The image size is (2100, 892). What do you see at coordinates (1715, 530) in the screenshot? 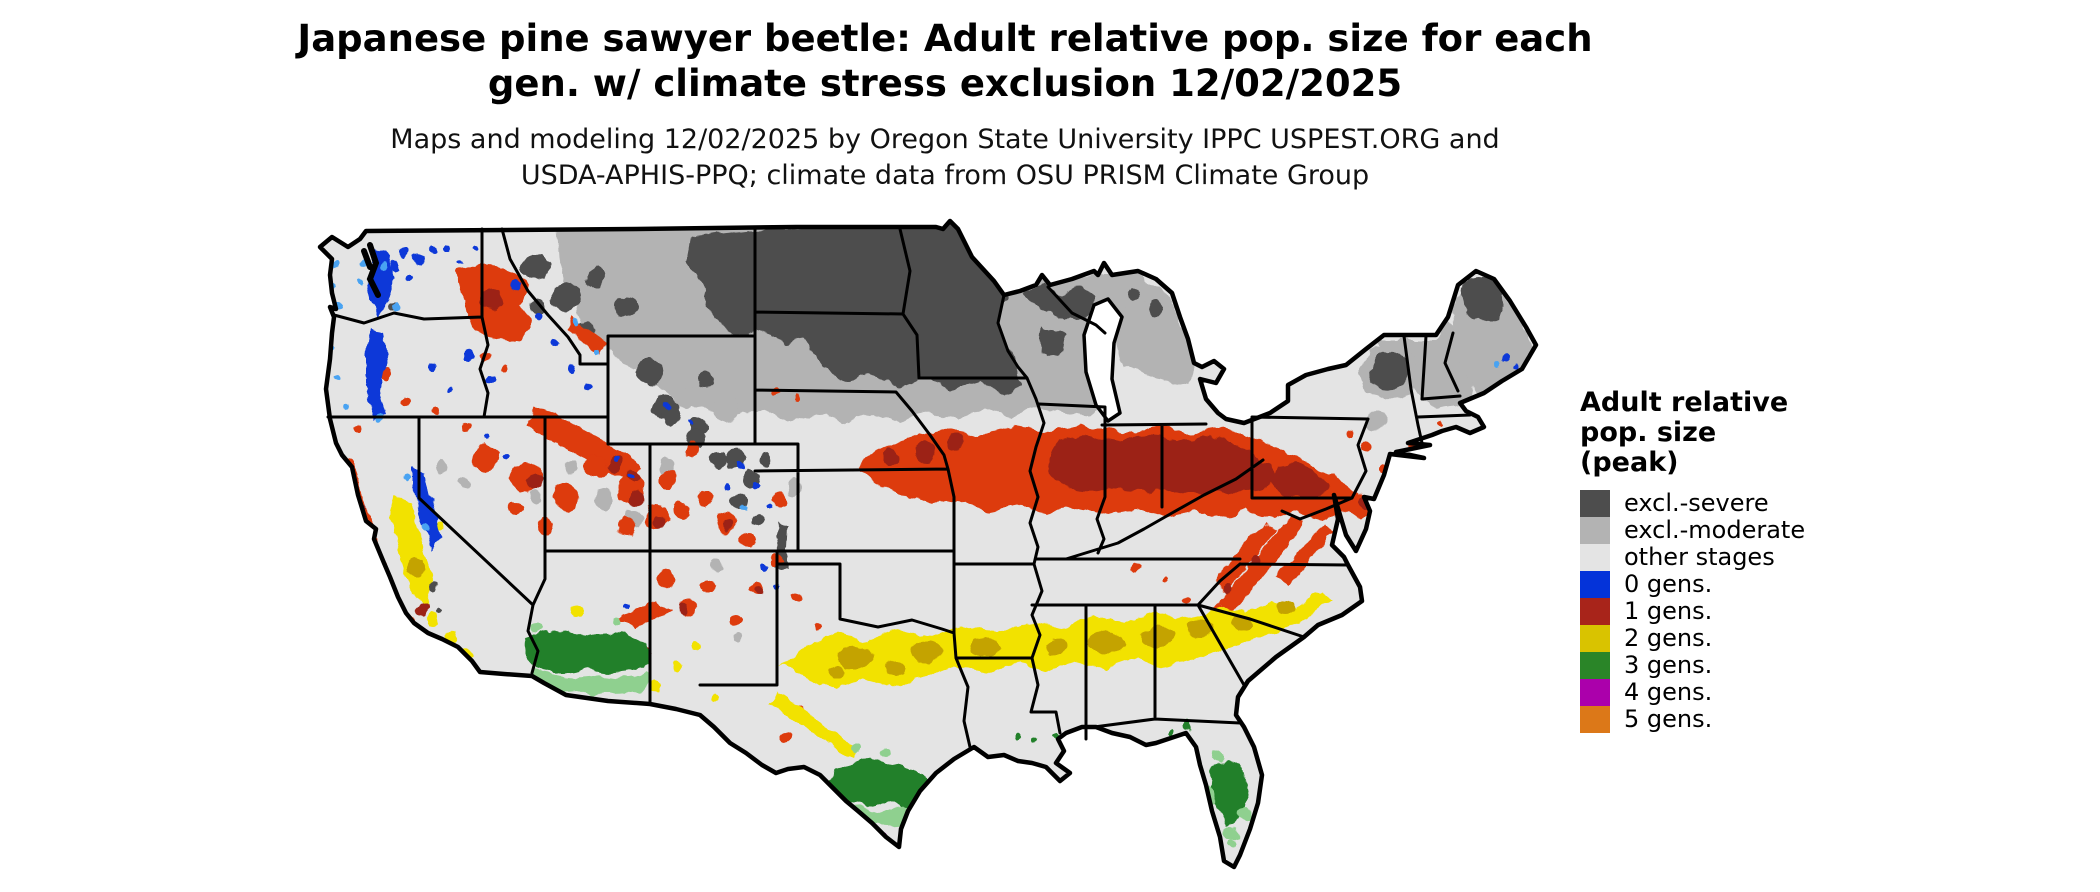
I see `legend-item-label: excl.-moderate` at bounding box center [1715, 530].